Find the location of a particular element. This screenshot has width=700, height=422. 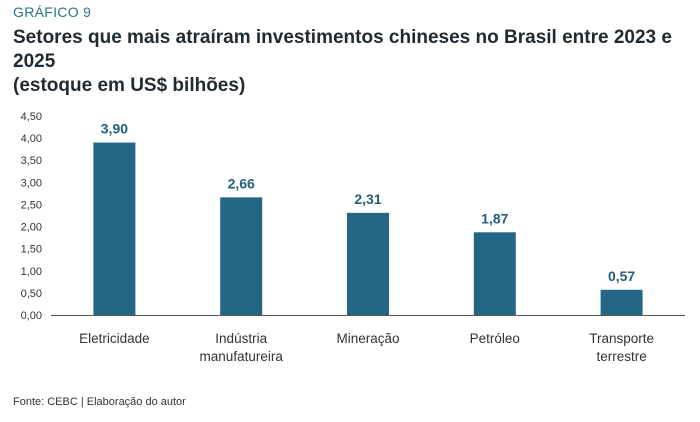

bar-value-label: 0,57 is located at coordinates (621, 276).